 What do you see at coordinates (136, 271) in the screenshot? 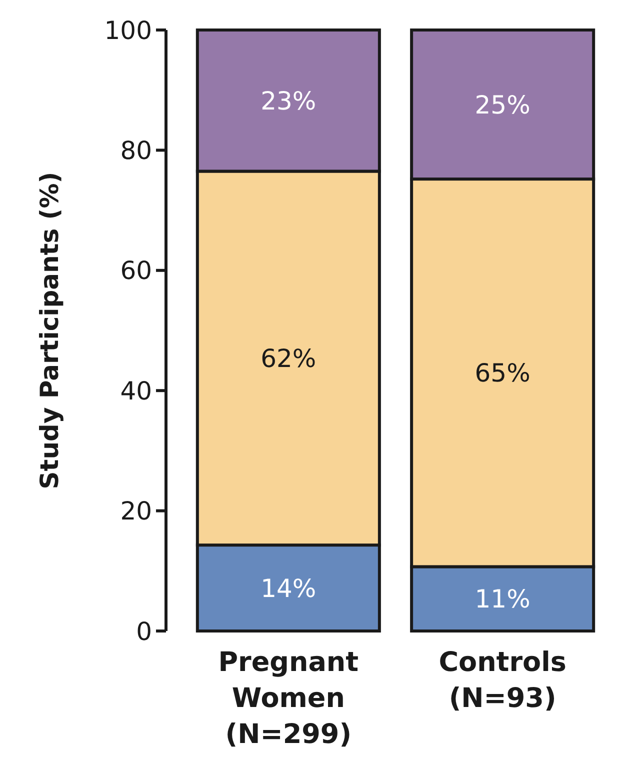
I see `y-tick-label: 60` at bounding box center [136, 271].